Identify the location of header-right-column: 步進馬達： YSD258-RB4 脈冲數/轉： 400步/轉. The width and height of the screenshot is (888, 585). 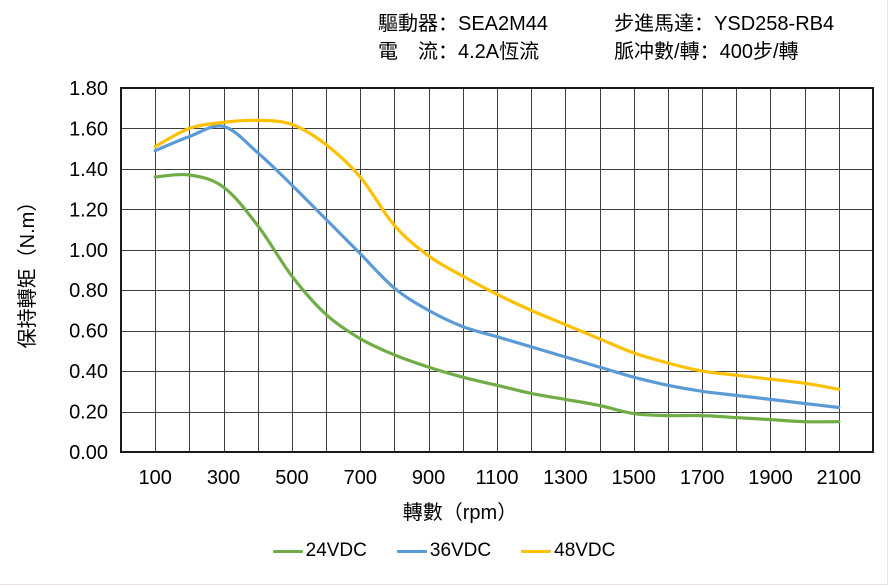
(724, 38).